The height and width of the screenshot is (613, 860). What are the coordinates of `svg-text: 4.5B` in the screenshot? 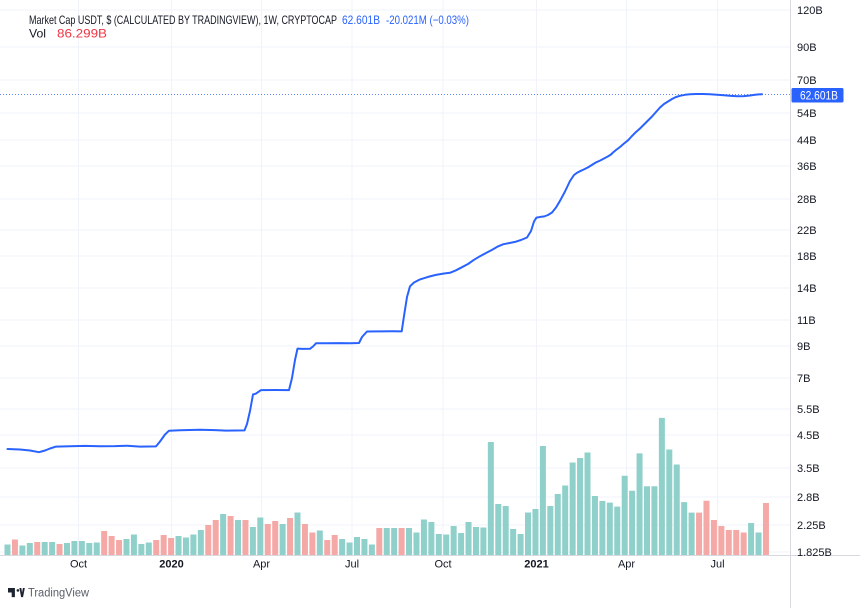 It's located at (808, 436).